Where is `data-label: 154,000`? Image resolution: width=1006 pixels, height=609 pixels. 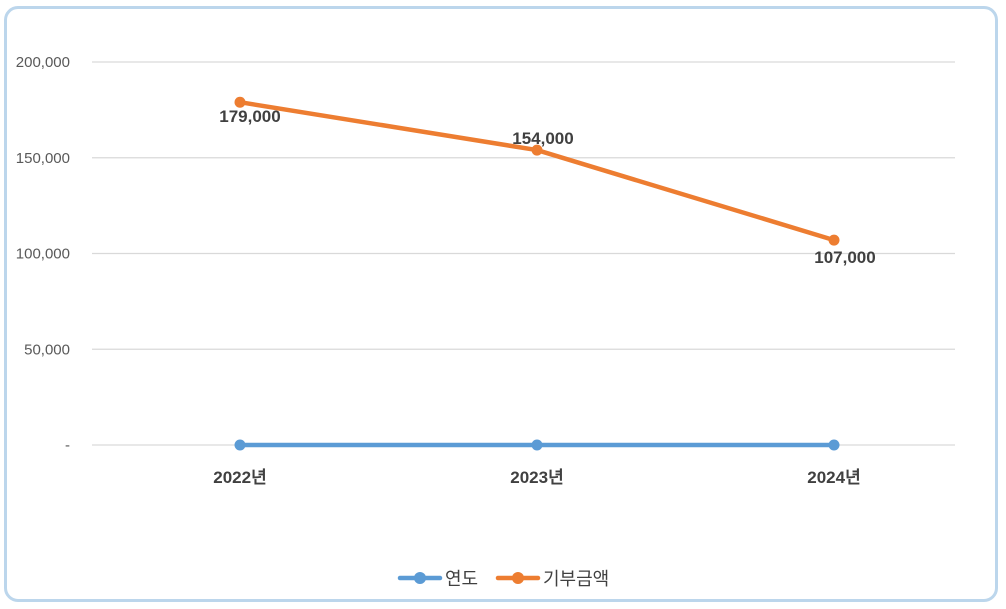 data-label: 154,000 is located at coordinates (542, 138).